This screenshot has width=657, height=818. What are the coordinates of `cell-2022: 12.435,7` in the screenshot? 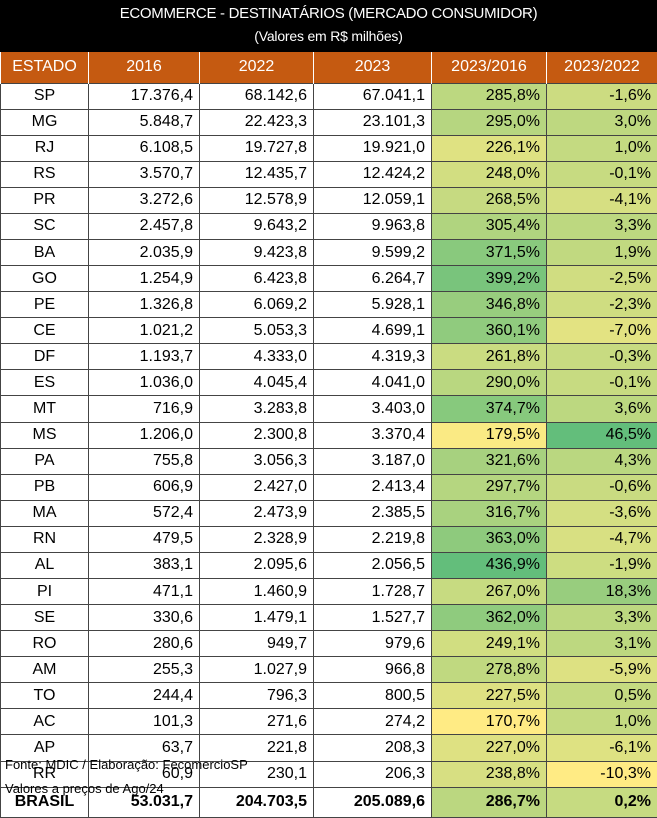 It's located at (257, 174).